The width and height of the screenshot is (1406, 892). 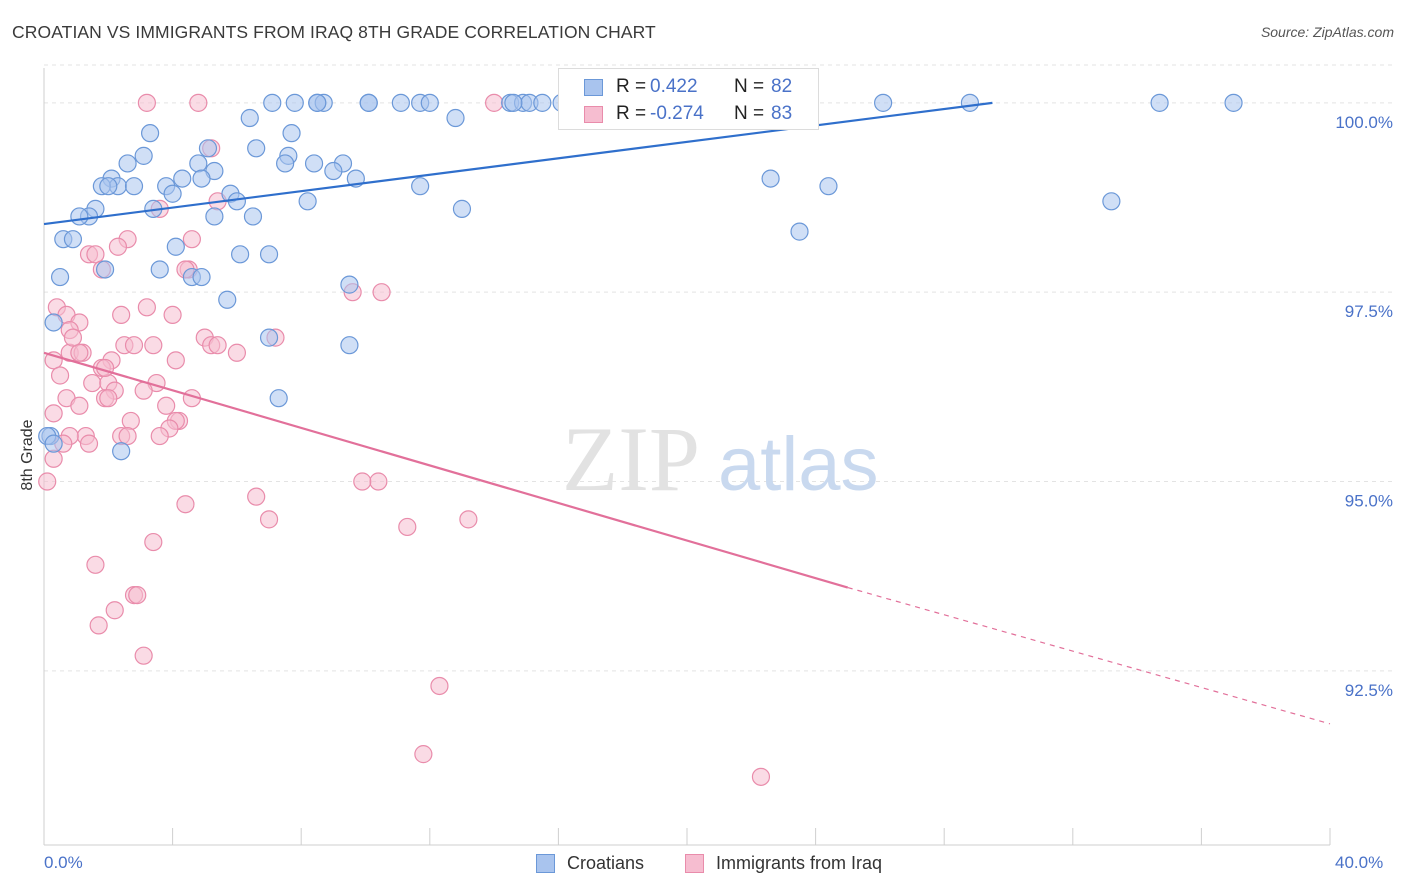 I want to click on legend-label-iraq: Immigrants from Iraq, so click(x=799, y=863).